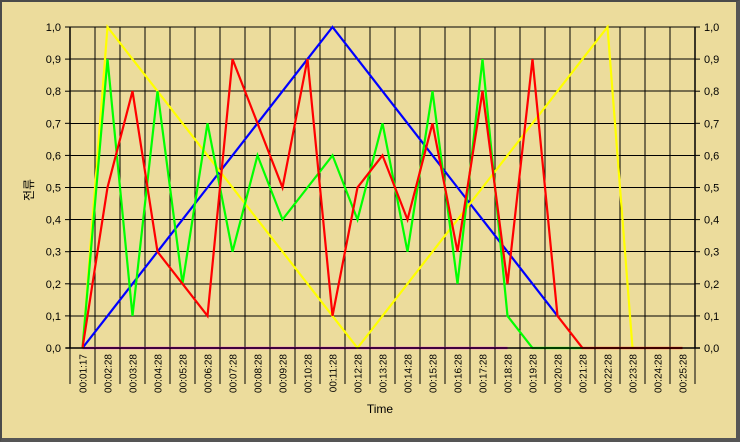  Describe the element at coordinates (711, 189) in the screenshot. I see `right-y-tick-label: 0,5` at that location.